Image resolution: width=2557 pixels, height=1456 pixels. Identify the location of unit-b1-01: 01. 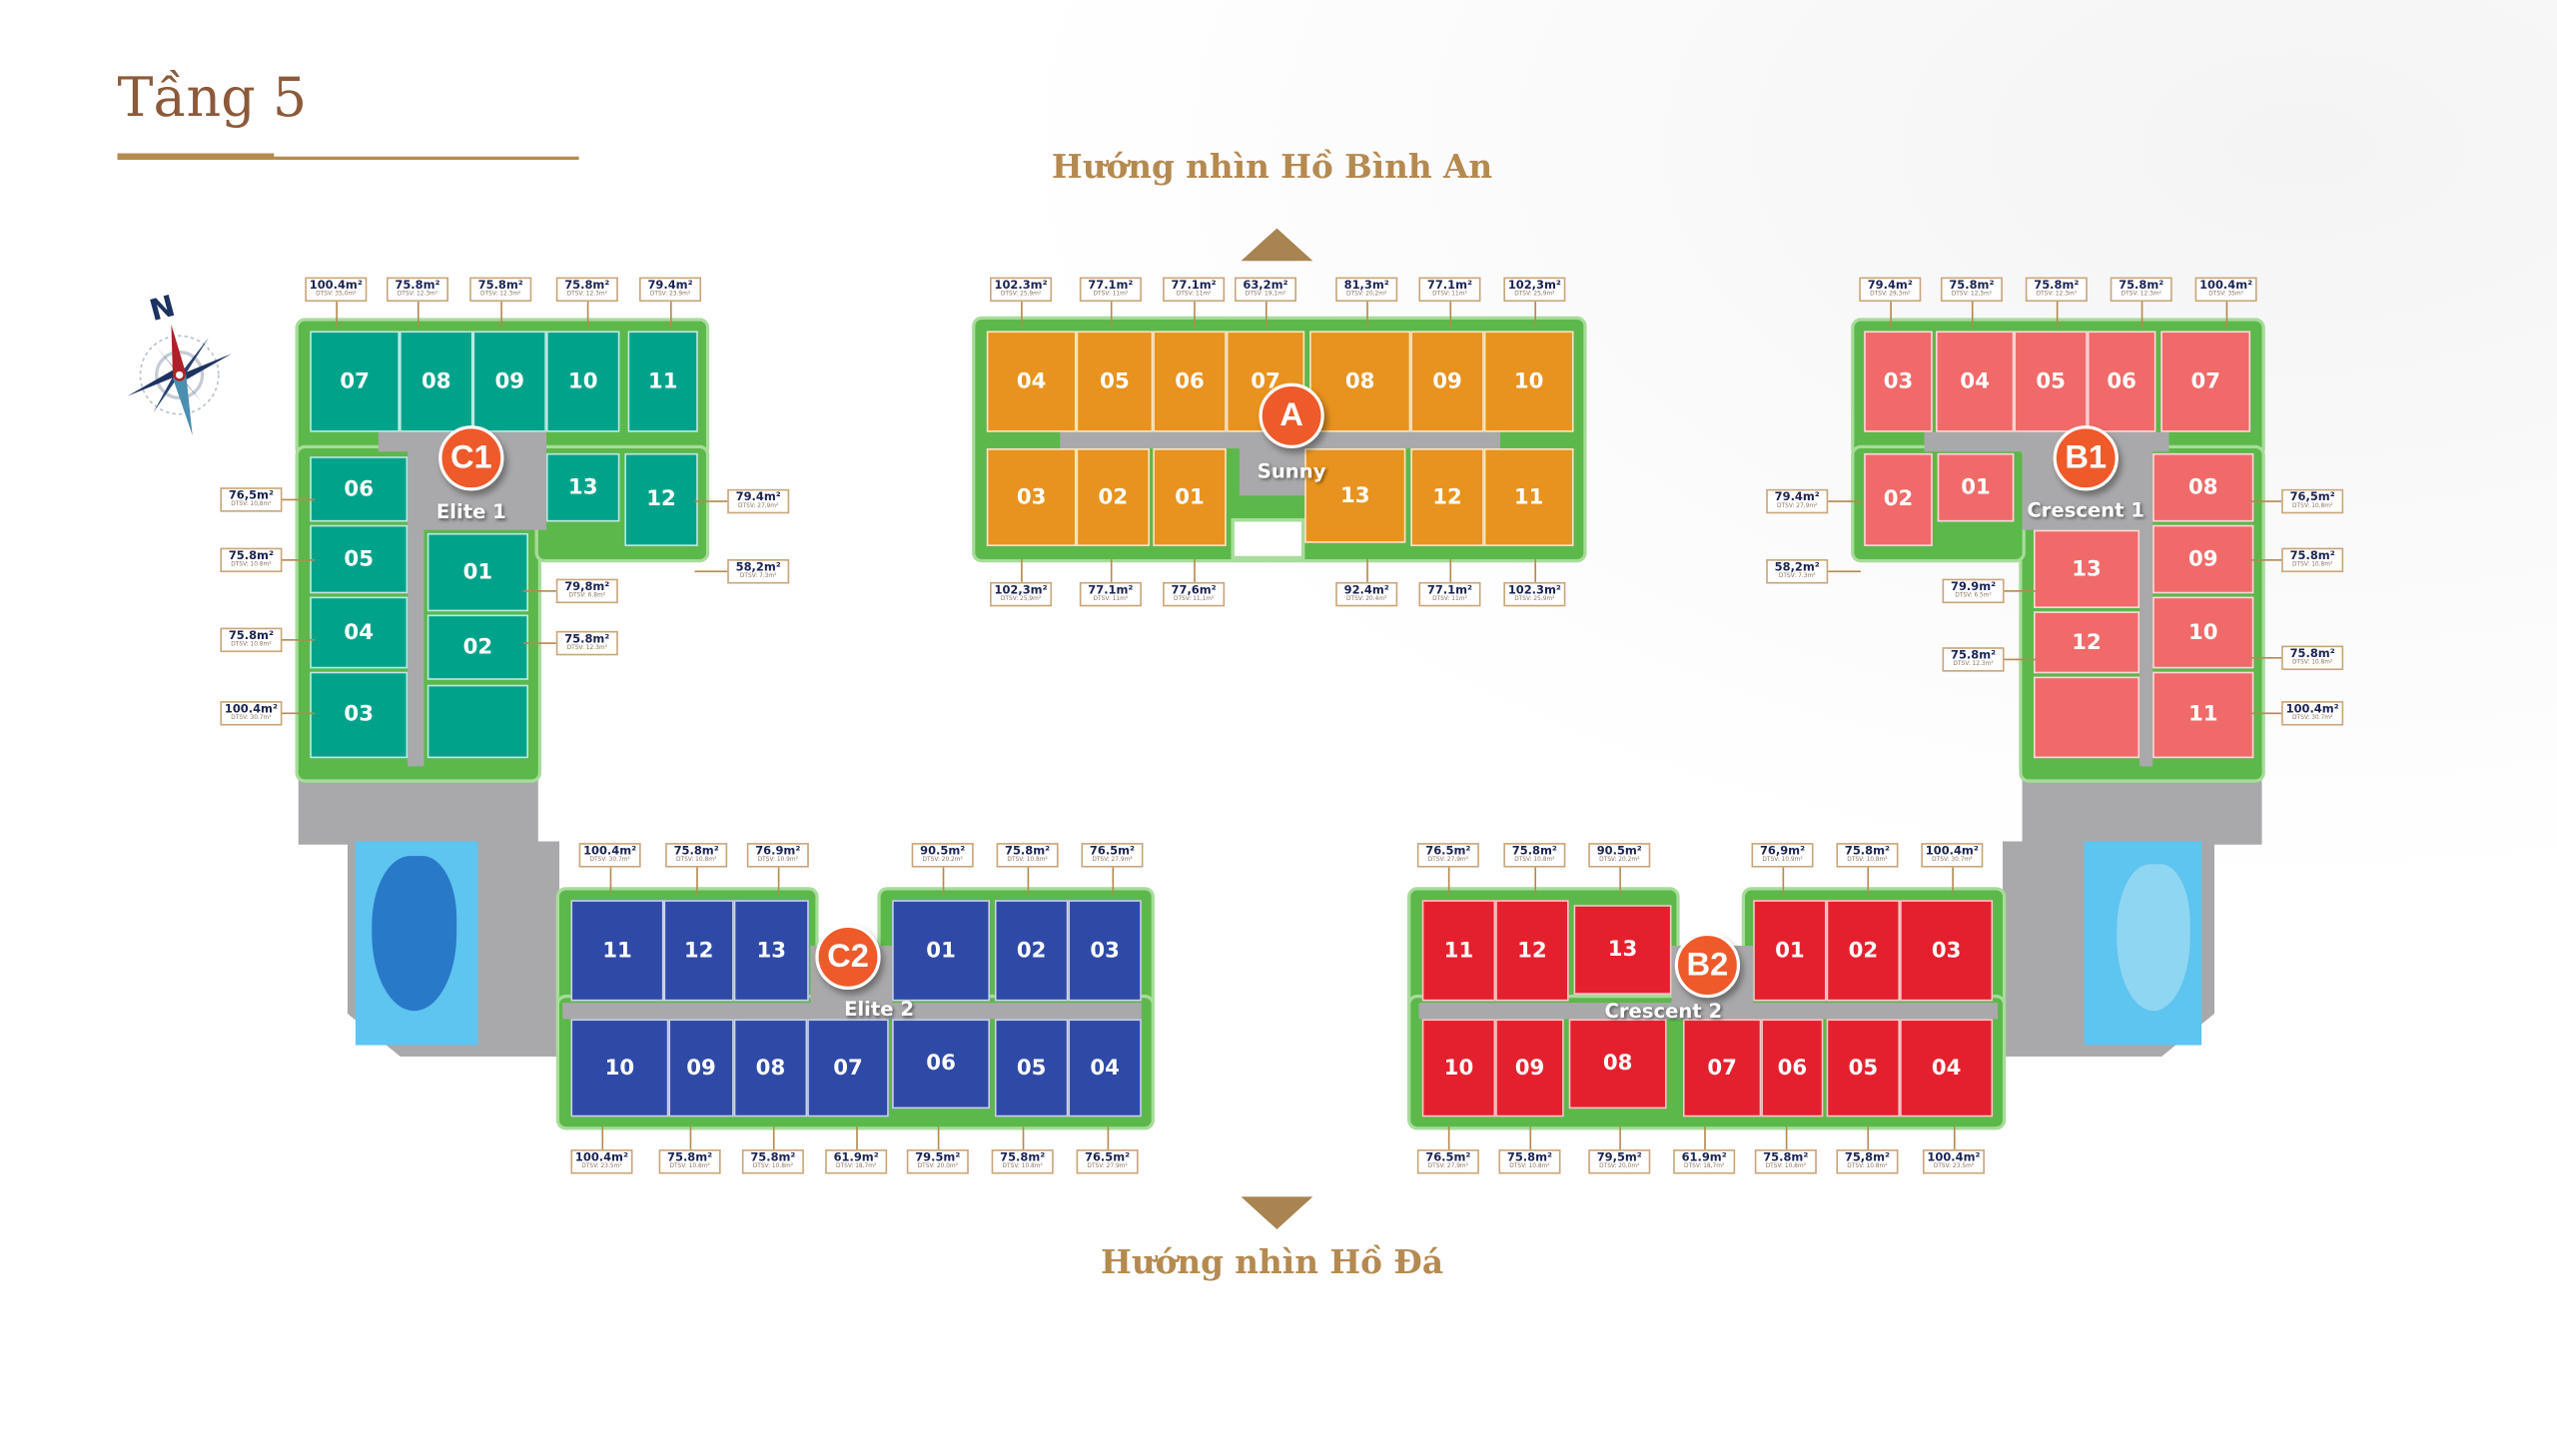
(1976, 487).